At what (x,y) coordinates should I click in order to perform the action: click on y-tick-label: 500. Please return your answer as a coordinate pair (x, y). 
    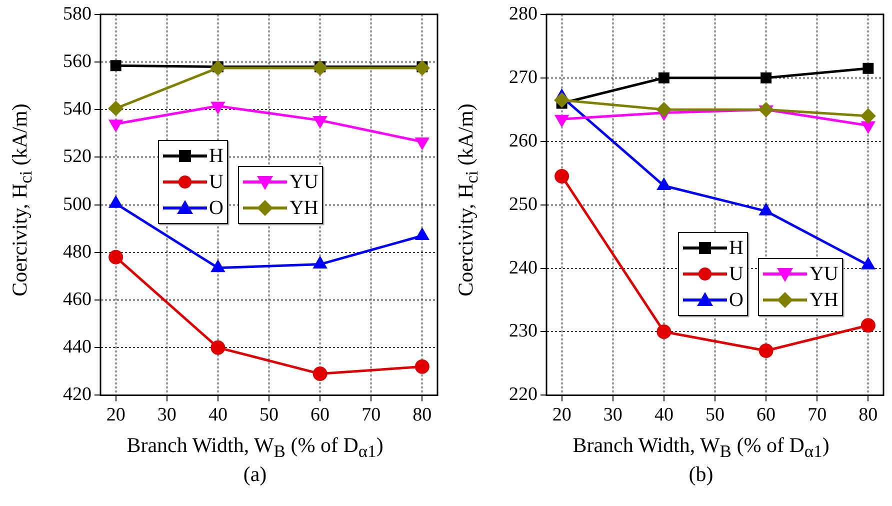
    Looking at the image, I should click on (77, 204).